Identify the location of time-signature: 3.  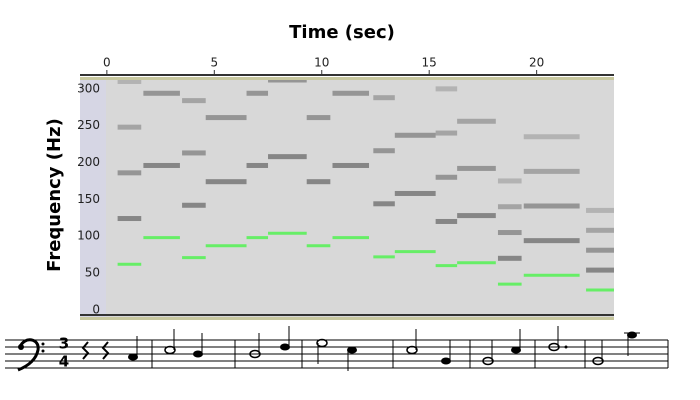
(64, 344).